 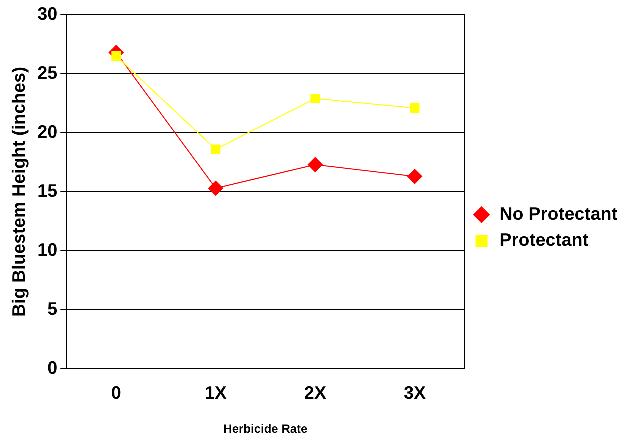 I want to click on y-tick-label: 0, so click(x=53, y=368).